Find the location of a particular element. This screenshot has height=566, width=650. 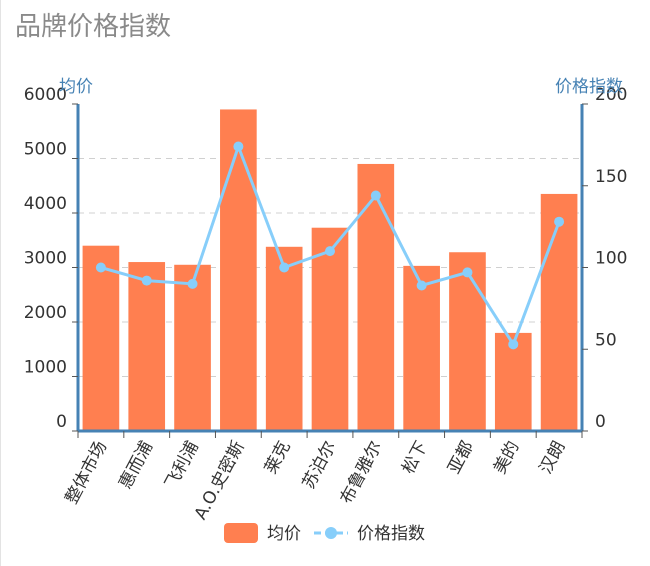

x-tick-label: 布鲁雅尔 is located at coordinates (362, 472).